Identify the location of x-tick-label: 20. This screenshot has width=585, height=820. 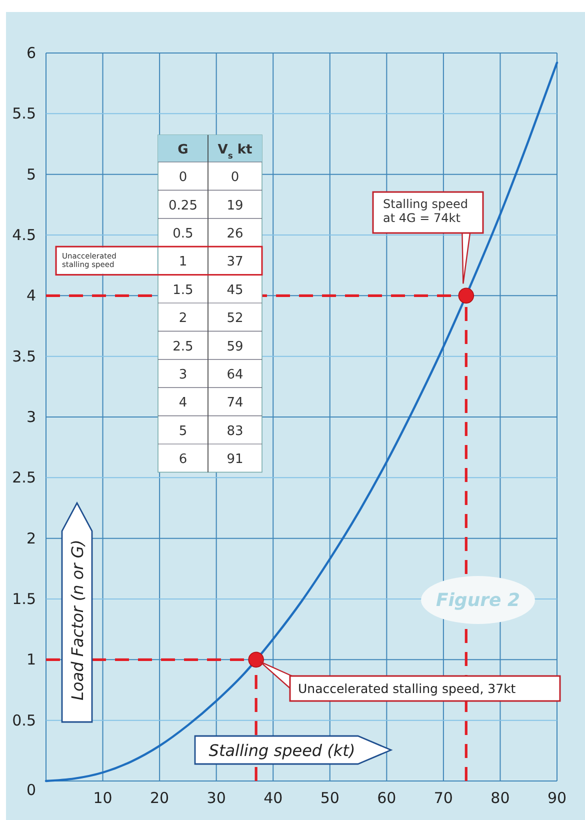
(160, 798).